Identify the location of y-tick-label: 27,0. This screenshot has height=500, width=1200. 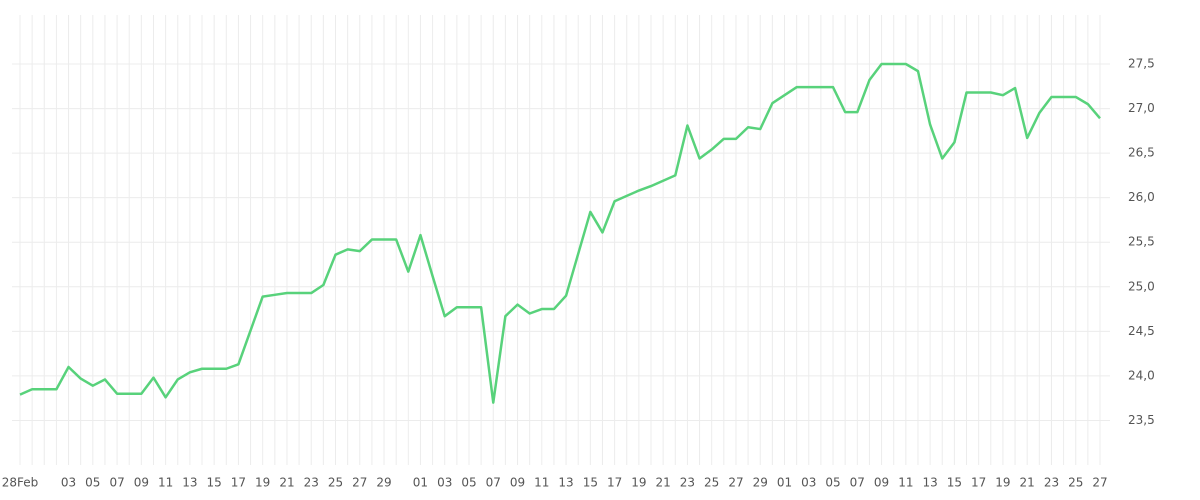
(1141, 108).